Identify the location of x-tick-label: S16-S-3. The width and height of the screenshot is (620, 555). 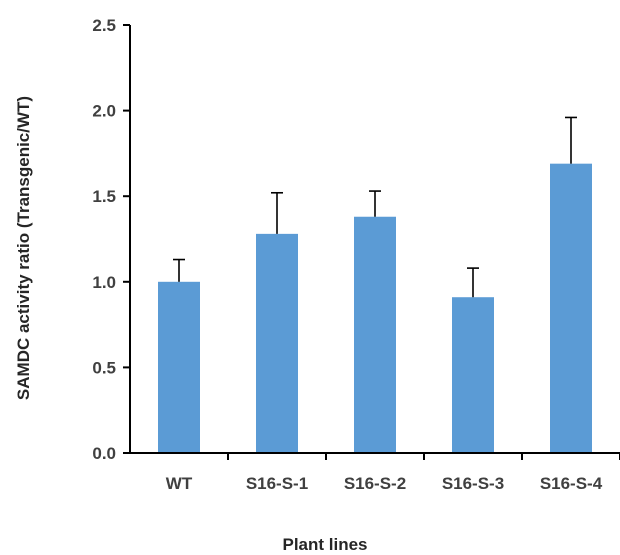
(473, 483).